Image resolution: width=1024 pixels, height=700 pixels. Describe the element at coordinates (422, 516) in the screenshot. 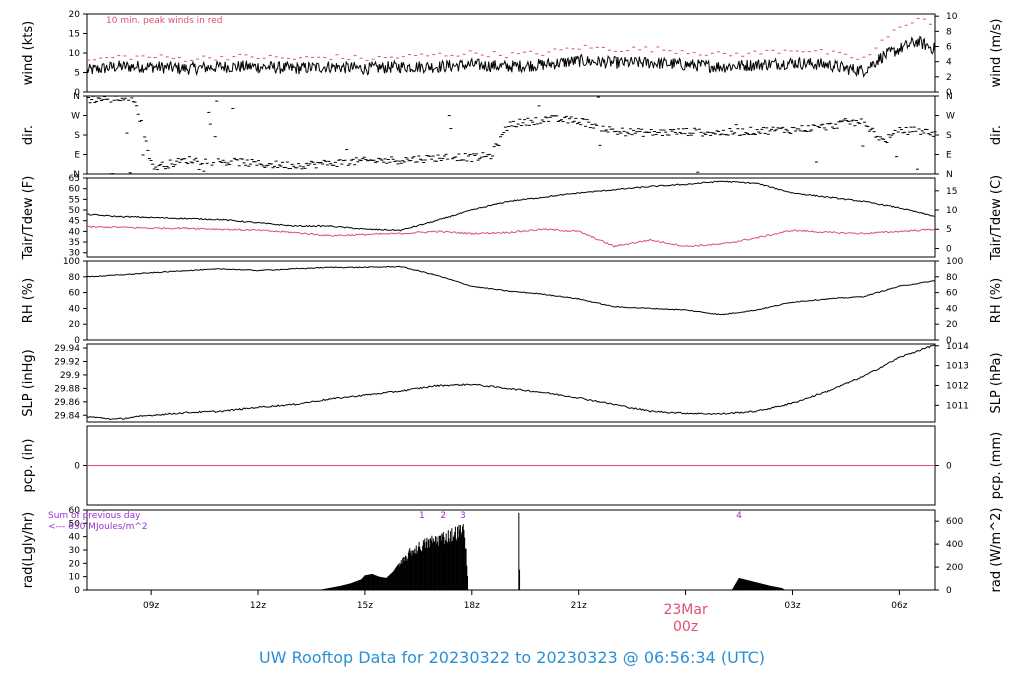

I see `radiation-marker: 1` at that location.